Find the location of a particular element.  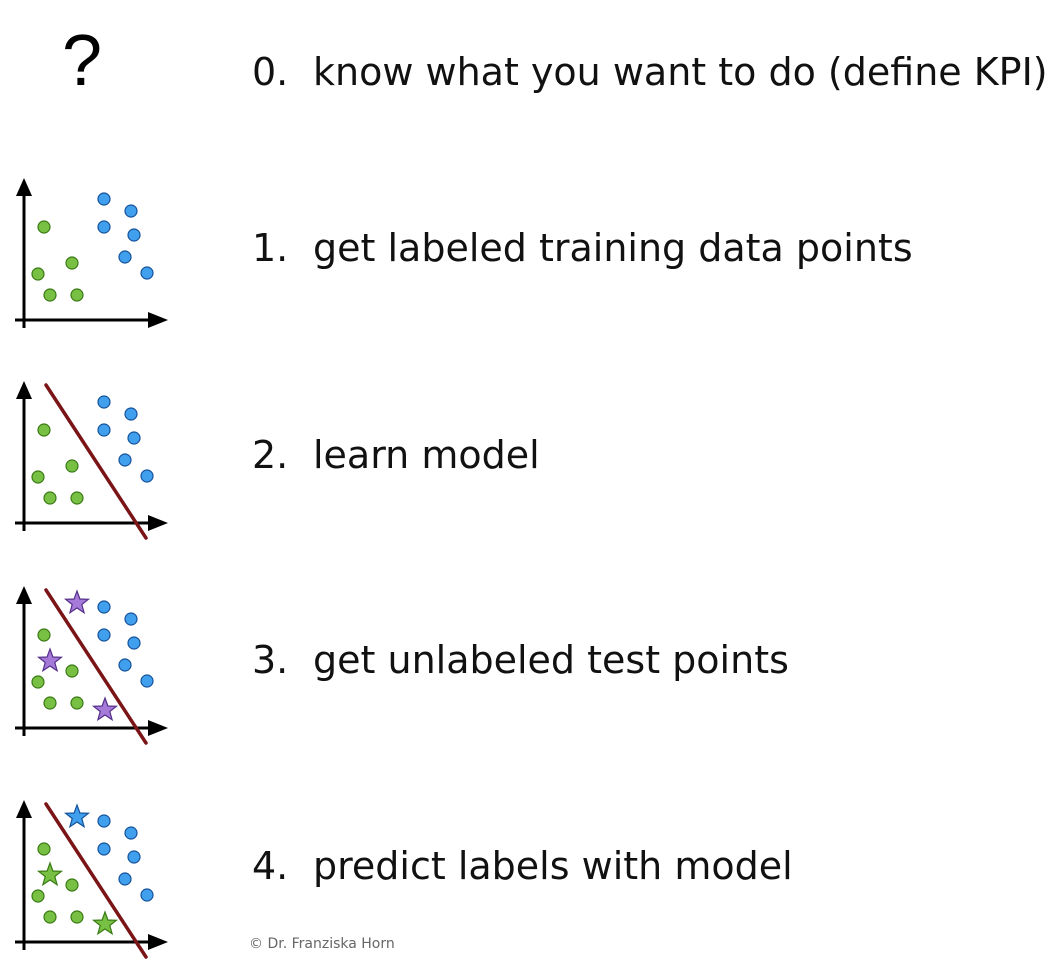

step-4: 4. predict labels with model is located at coordinates (522, 866).